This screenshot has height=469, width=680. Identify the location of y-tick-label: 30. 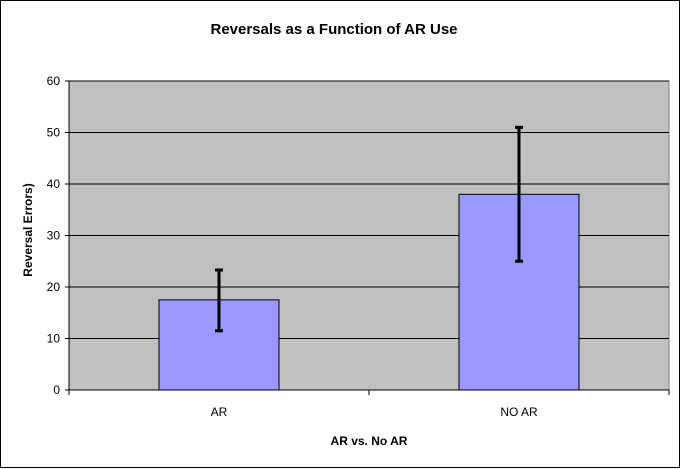
(54, 236).